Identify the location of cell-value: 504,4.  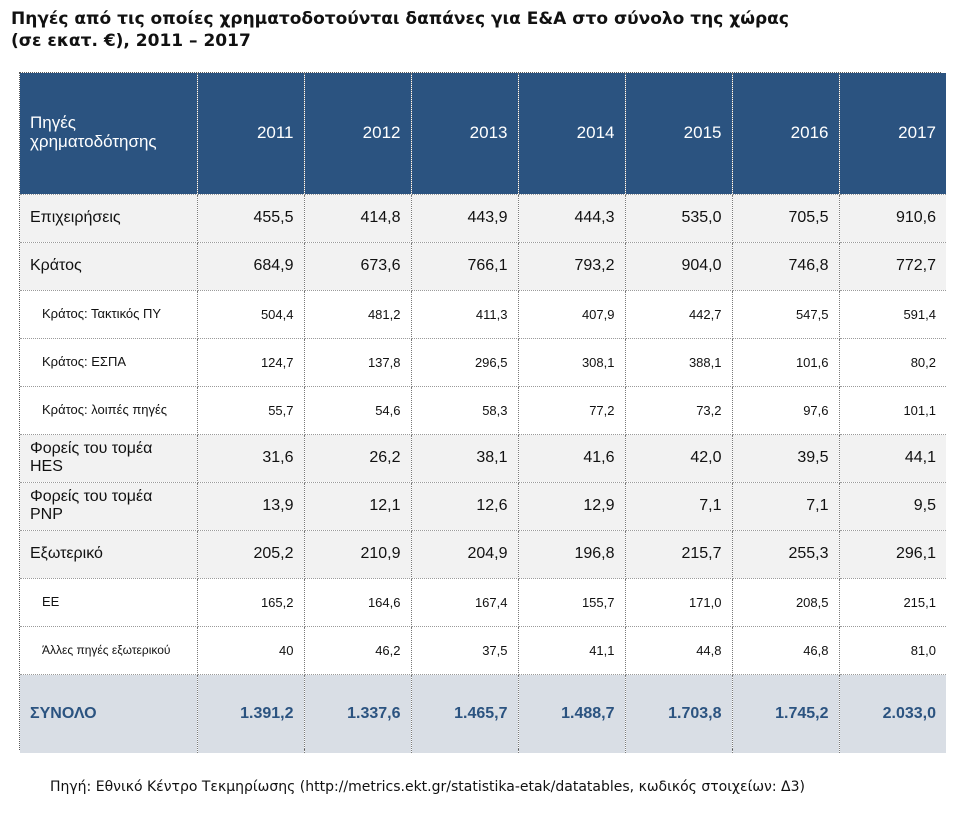
(251, 314).